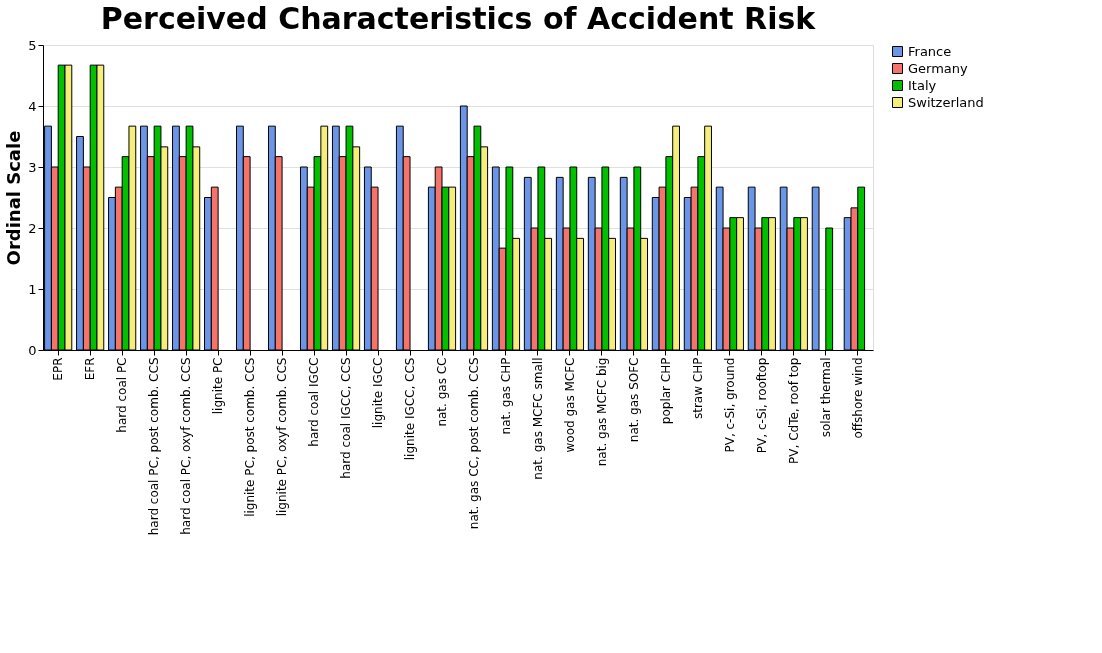  I want to click on legend-label: Switzerland, so click(946, 102).